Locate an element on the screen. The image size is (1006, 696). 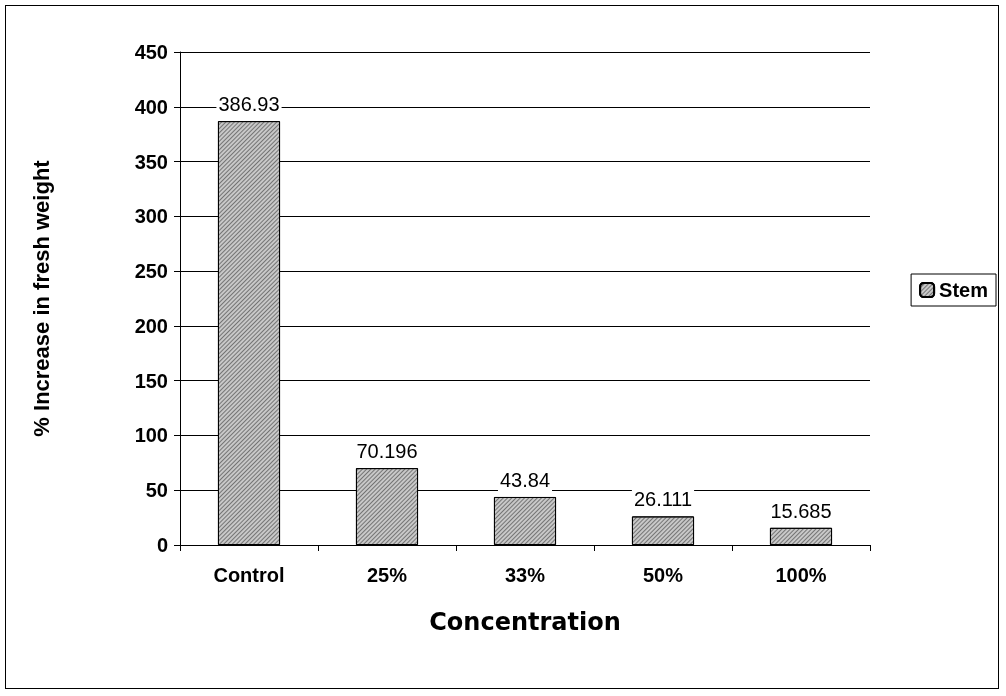
x-tick-label: 50% is located at coordinates (663, 575).